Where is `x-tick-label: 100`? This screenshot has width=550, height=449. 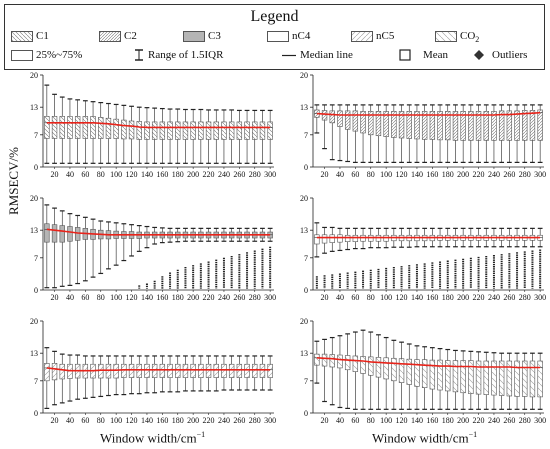 x-tick-label: 100 is located at coordinates (386, 174).